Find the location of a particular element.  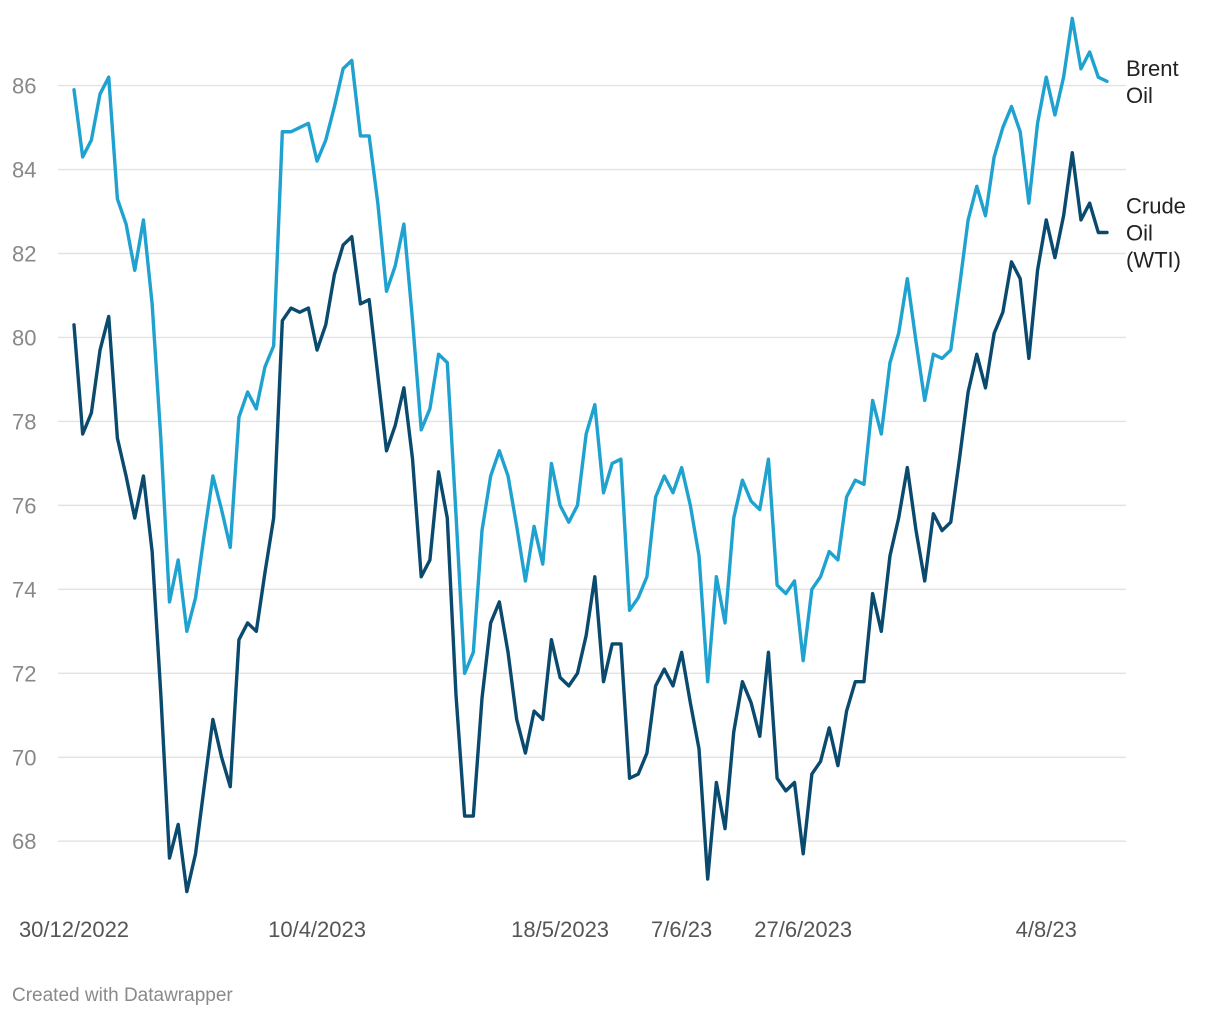

y-tick-label: 82 is located at coordinates (24, 253).